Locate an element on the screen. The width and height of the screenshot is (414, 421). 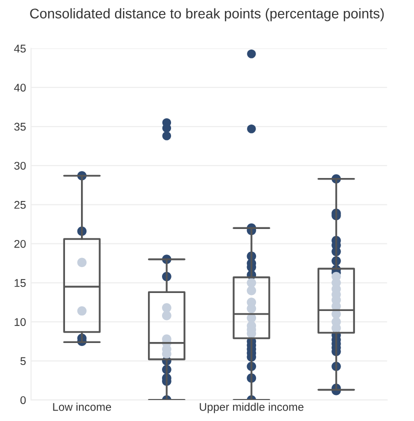
x-tick-label: Low income is located at coordinates (82, 406).